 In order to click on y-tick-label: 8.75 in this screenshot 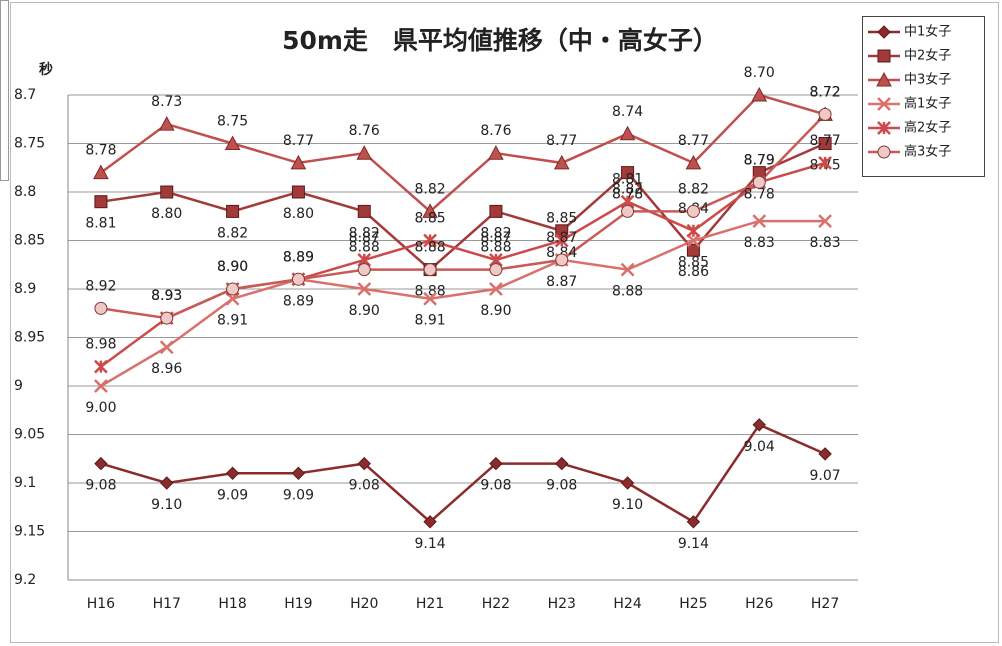, I will do `click(29, 144)`.